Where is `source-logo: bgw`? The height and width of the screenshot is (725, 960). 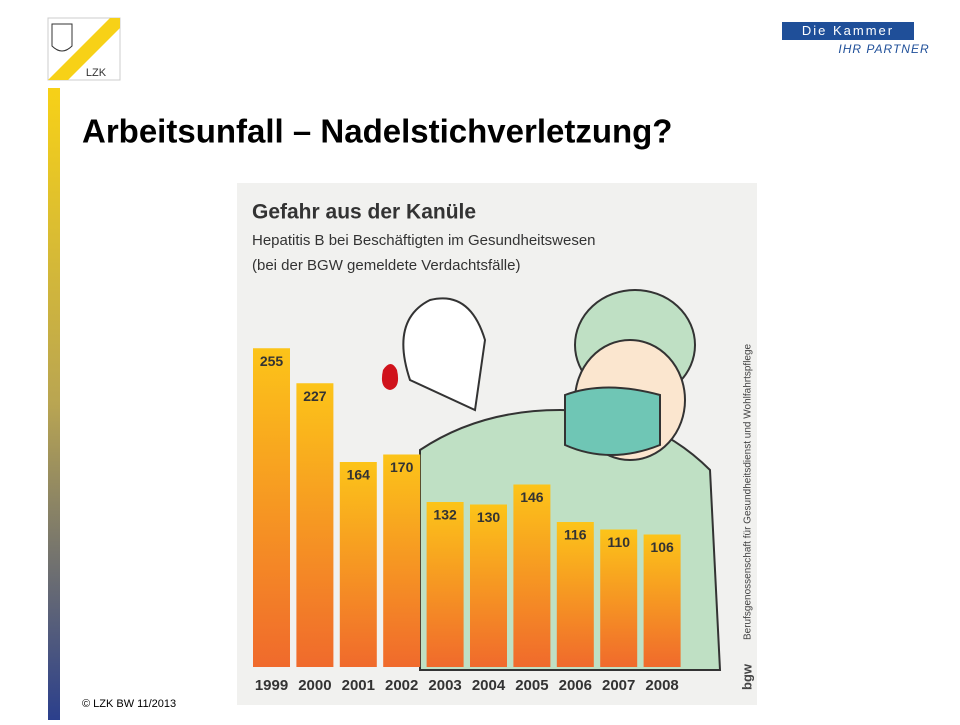
source-logo: bgw is located at coordinates (746, 676).